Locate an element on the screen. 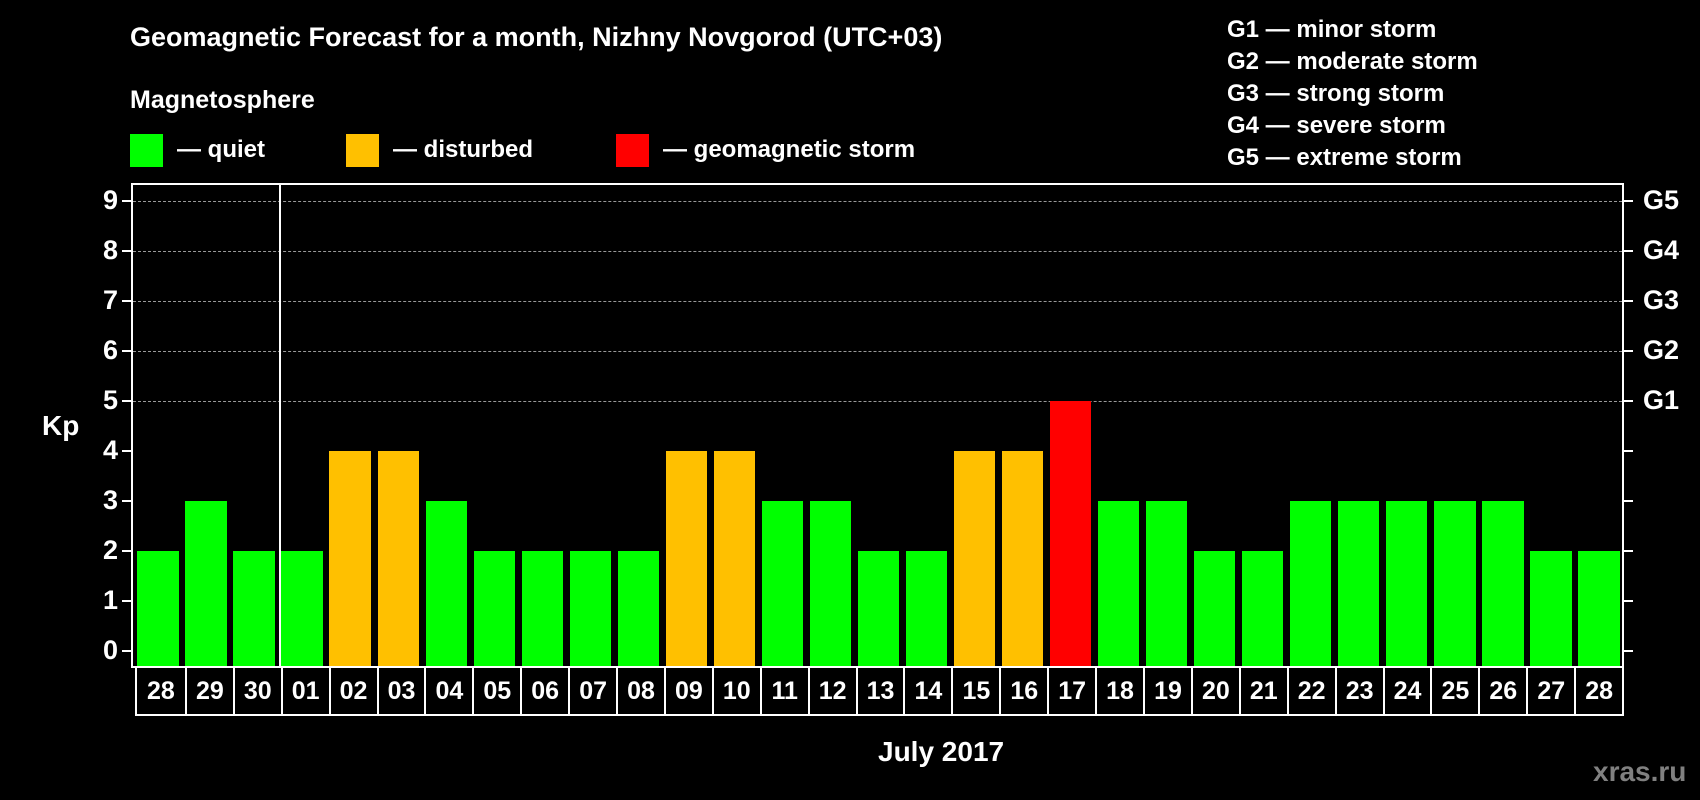  date-cell: 24 is located at coordinates (1406, 691).